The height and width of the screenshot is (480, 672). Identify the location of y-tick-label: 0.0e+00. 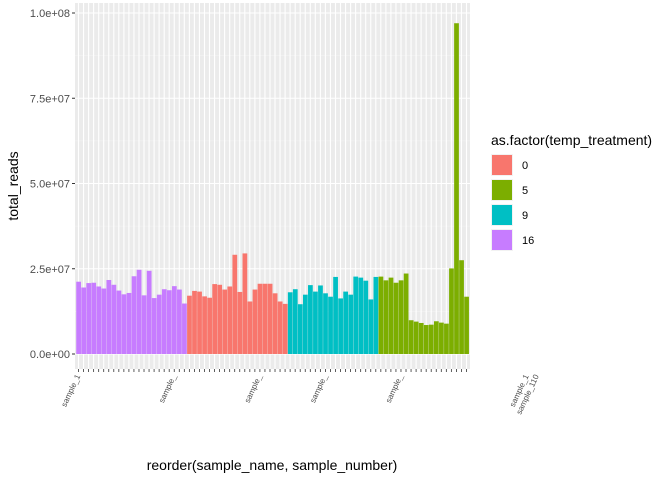
(50, 355).